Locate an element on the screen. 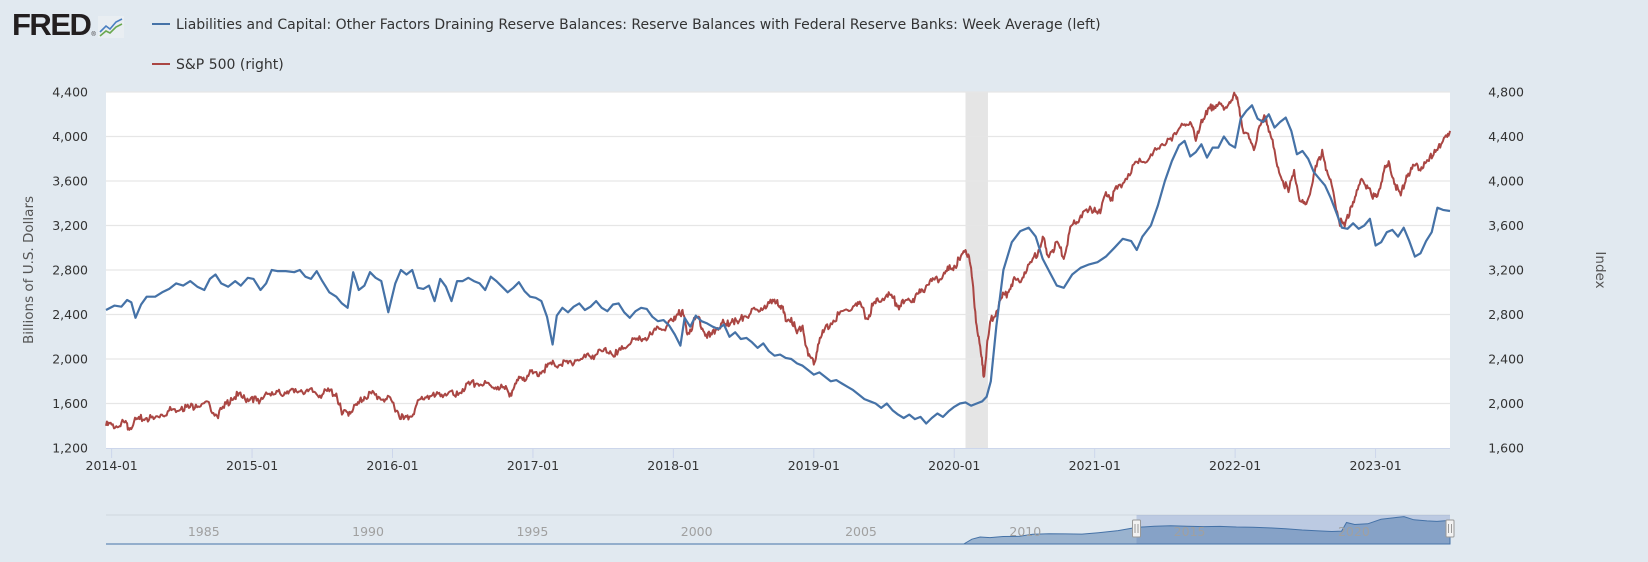 This screenshot has width=1648, height=562. y-axis-title-left: Billions of U.S. Dollars is located at coordinates (29, 270).